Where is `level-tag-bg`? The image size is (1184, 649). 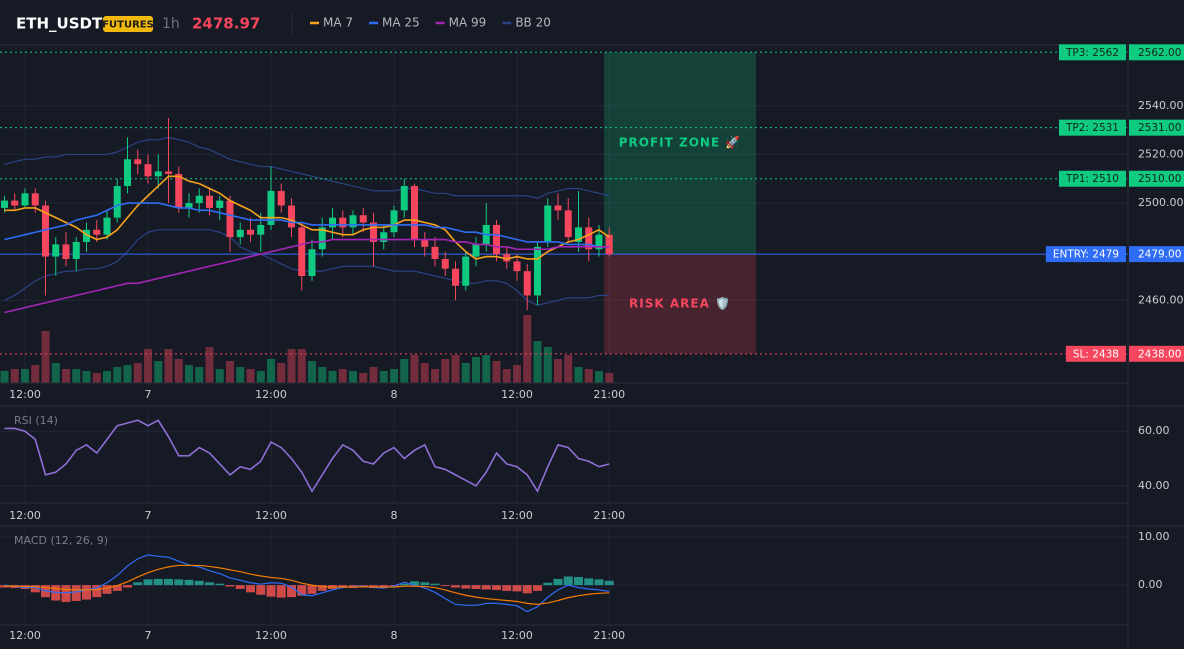
level-tag-bg is located at coordinates (1085, 254).